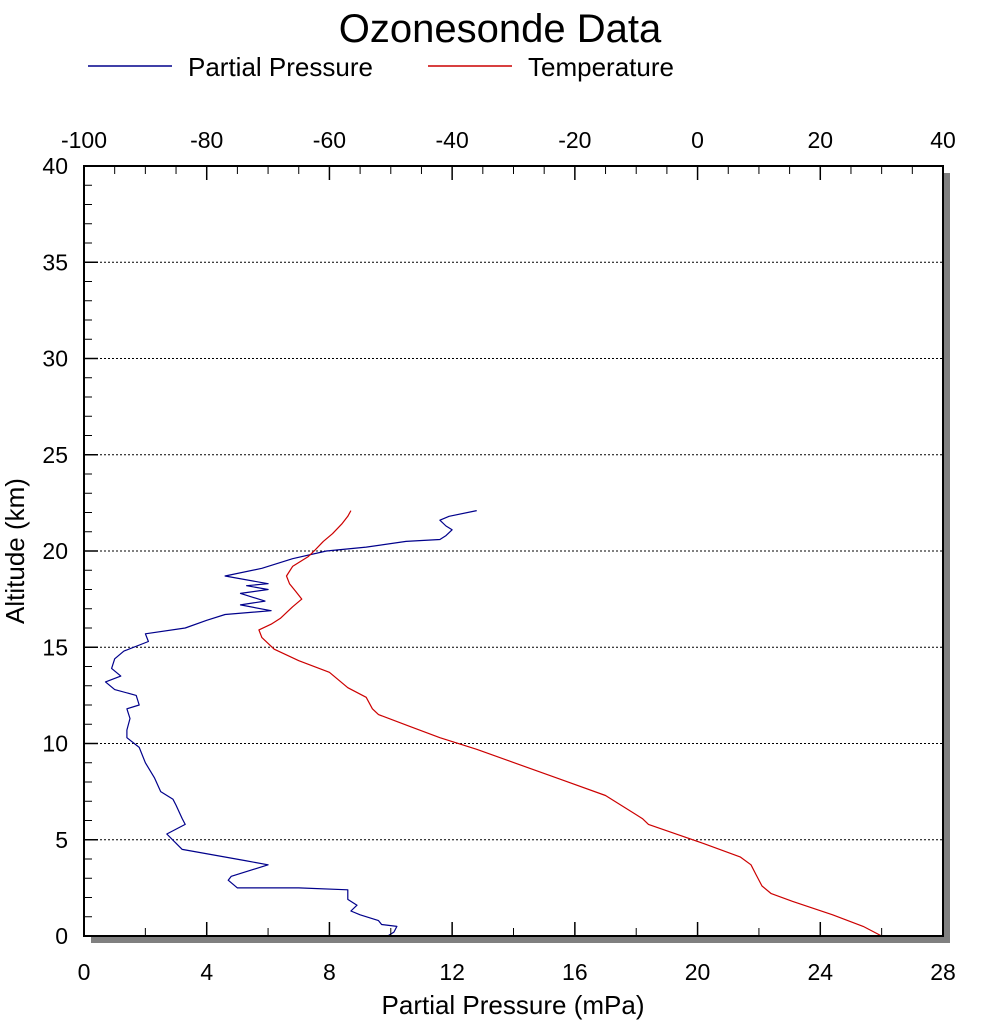 This screenshot has width=1000, height=1021. Describe the element at coordinates (206, 972) in the screenshot. I see `x-bottom-tick-label: 4` at that location.